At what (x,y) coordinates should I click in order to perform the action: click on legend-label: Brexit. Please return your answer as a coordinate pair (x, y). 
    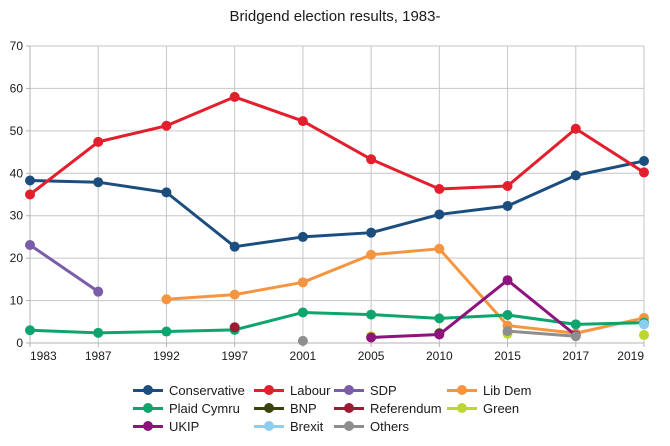
    Looking at the image, I should click on (307, 426).